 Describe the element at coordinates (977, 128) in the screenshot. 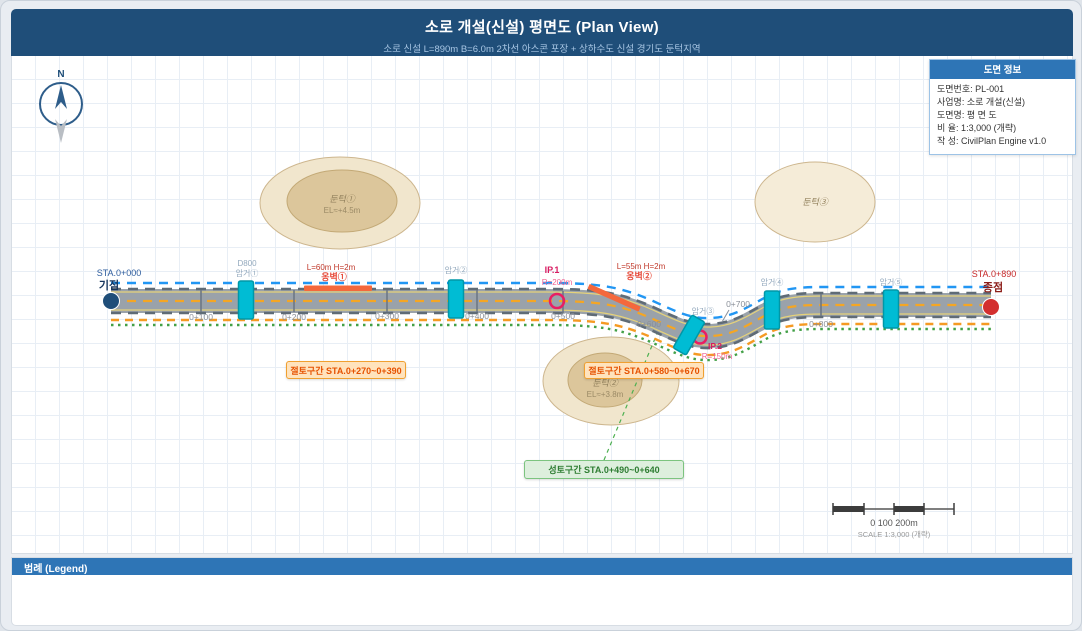

I see `info-scale: 비 율: 1:3,000 (개략)` at that location.